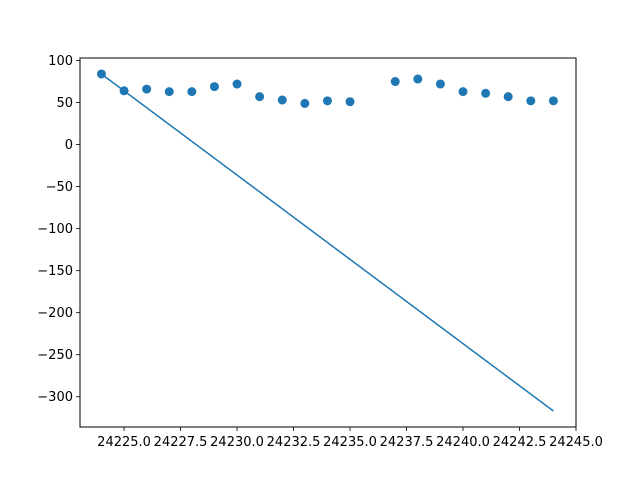  What do you see at coordinates (69, 145) in the screenshot?
I see `y-tick-label: 0` at bounding box center [69, 145].